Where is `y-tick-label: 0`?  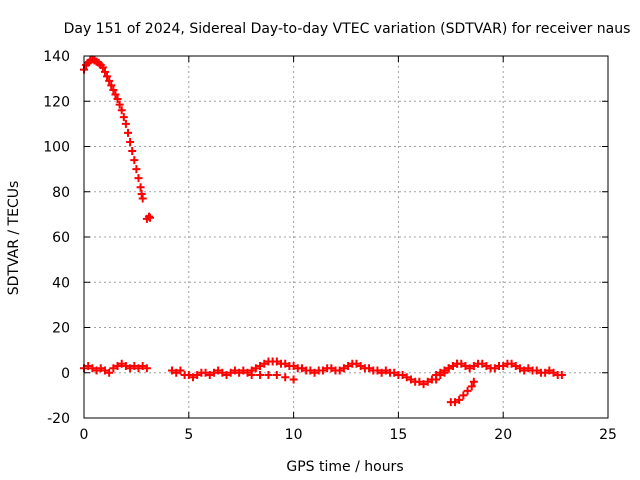
y-tick-label: 0 is located at coordinates (65, 374).